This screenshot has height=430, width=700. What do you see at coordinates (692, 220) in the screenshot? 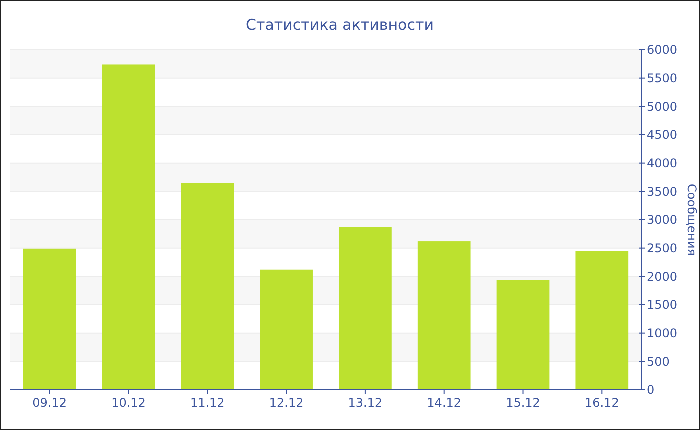
I see `y-axis-title: Сообщения` at bounding box center [692, 220].